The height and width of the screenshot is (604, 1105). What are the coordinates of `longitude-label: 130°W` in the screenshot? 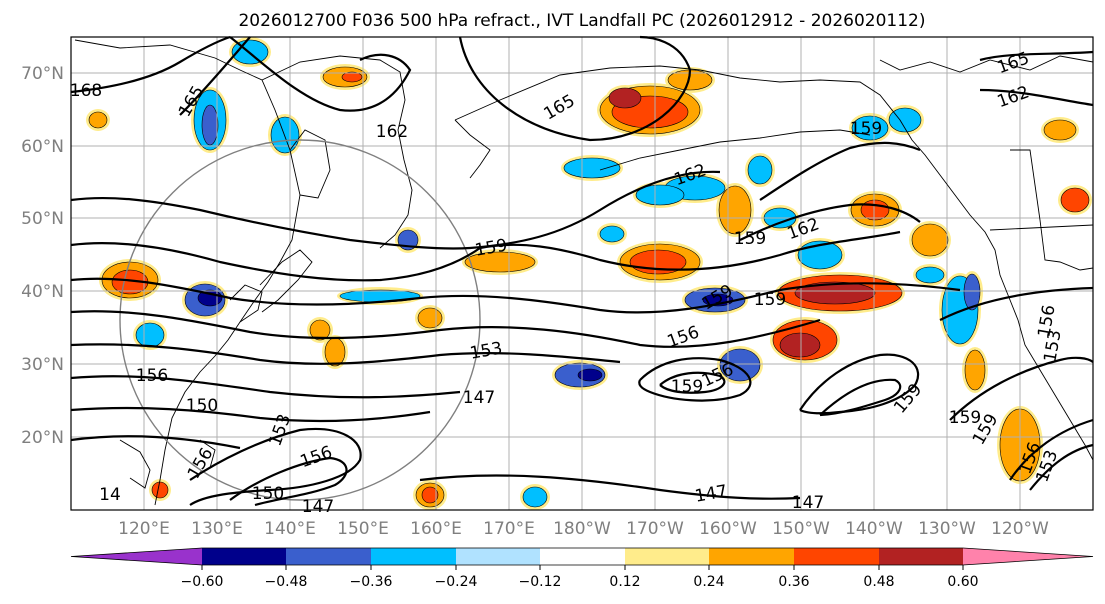 It's located at (947, 529).